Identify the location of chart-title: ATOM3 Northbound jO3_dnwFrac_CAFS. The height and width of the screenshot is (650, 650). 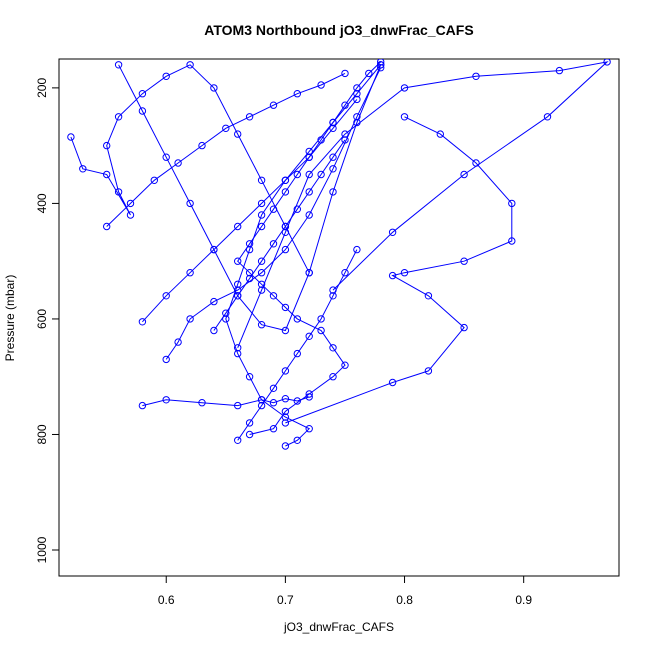
(338, 30).